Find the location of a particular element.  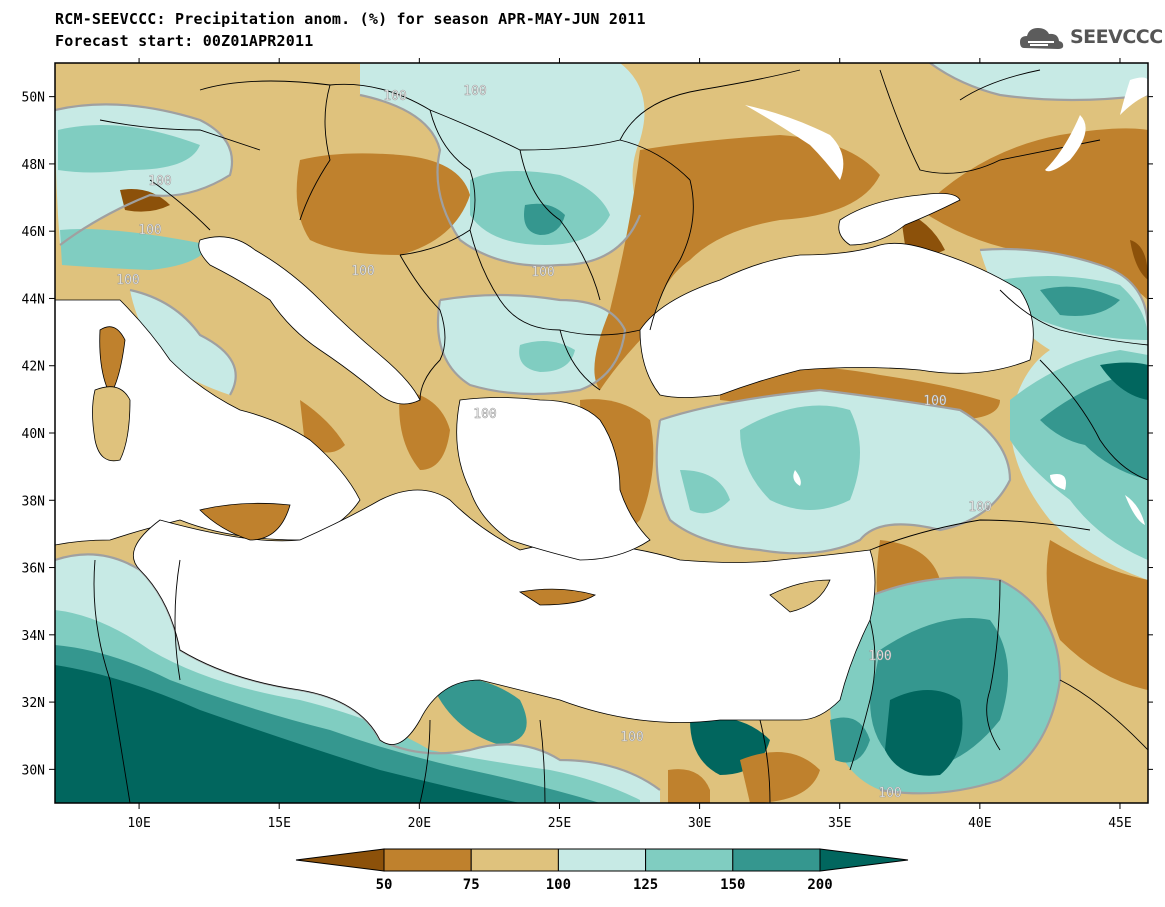

field-above-200-jordan is located at coordinates (924, 733).